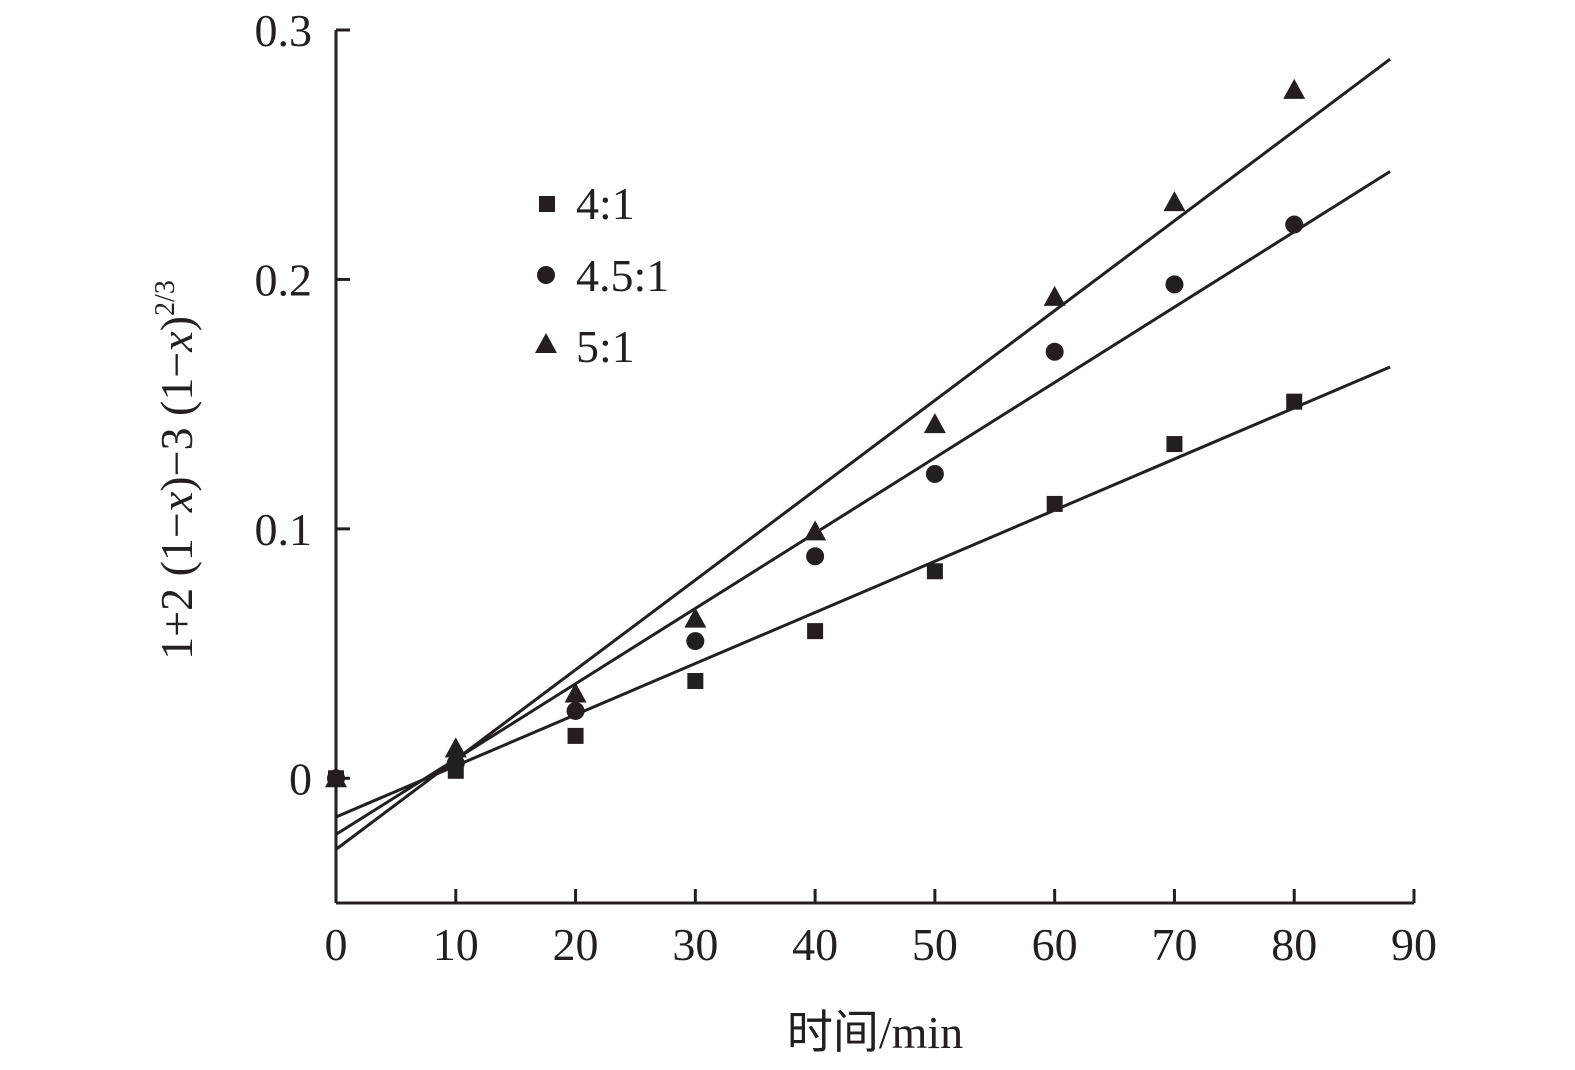 This screenshot has height=1070, width=1575. What do you see at coordinates (300, 778) in the screenshot?
I see `y-tick-label-0: 0` at bounding box center [300, 778].